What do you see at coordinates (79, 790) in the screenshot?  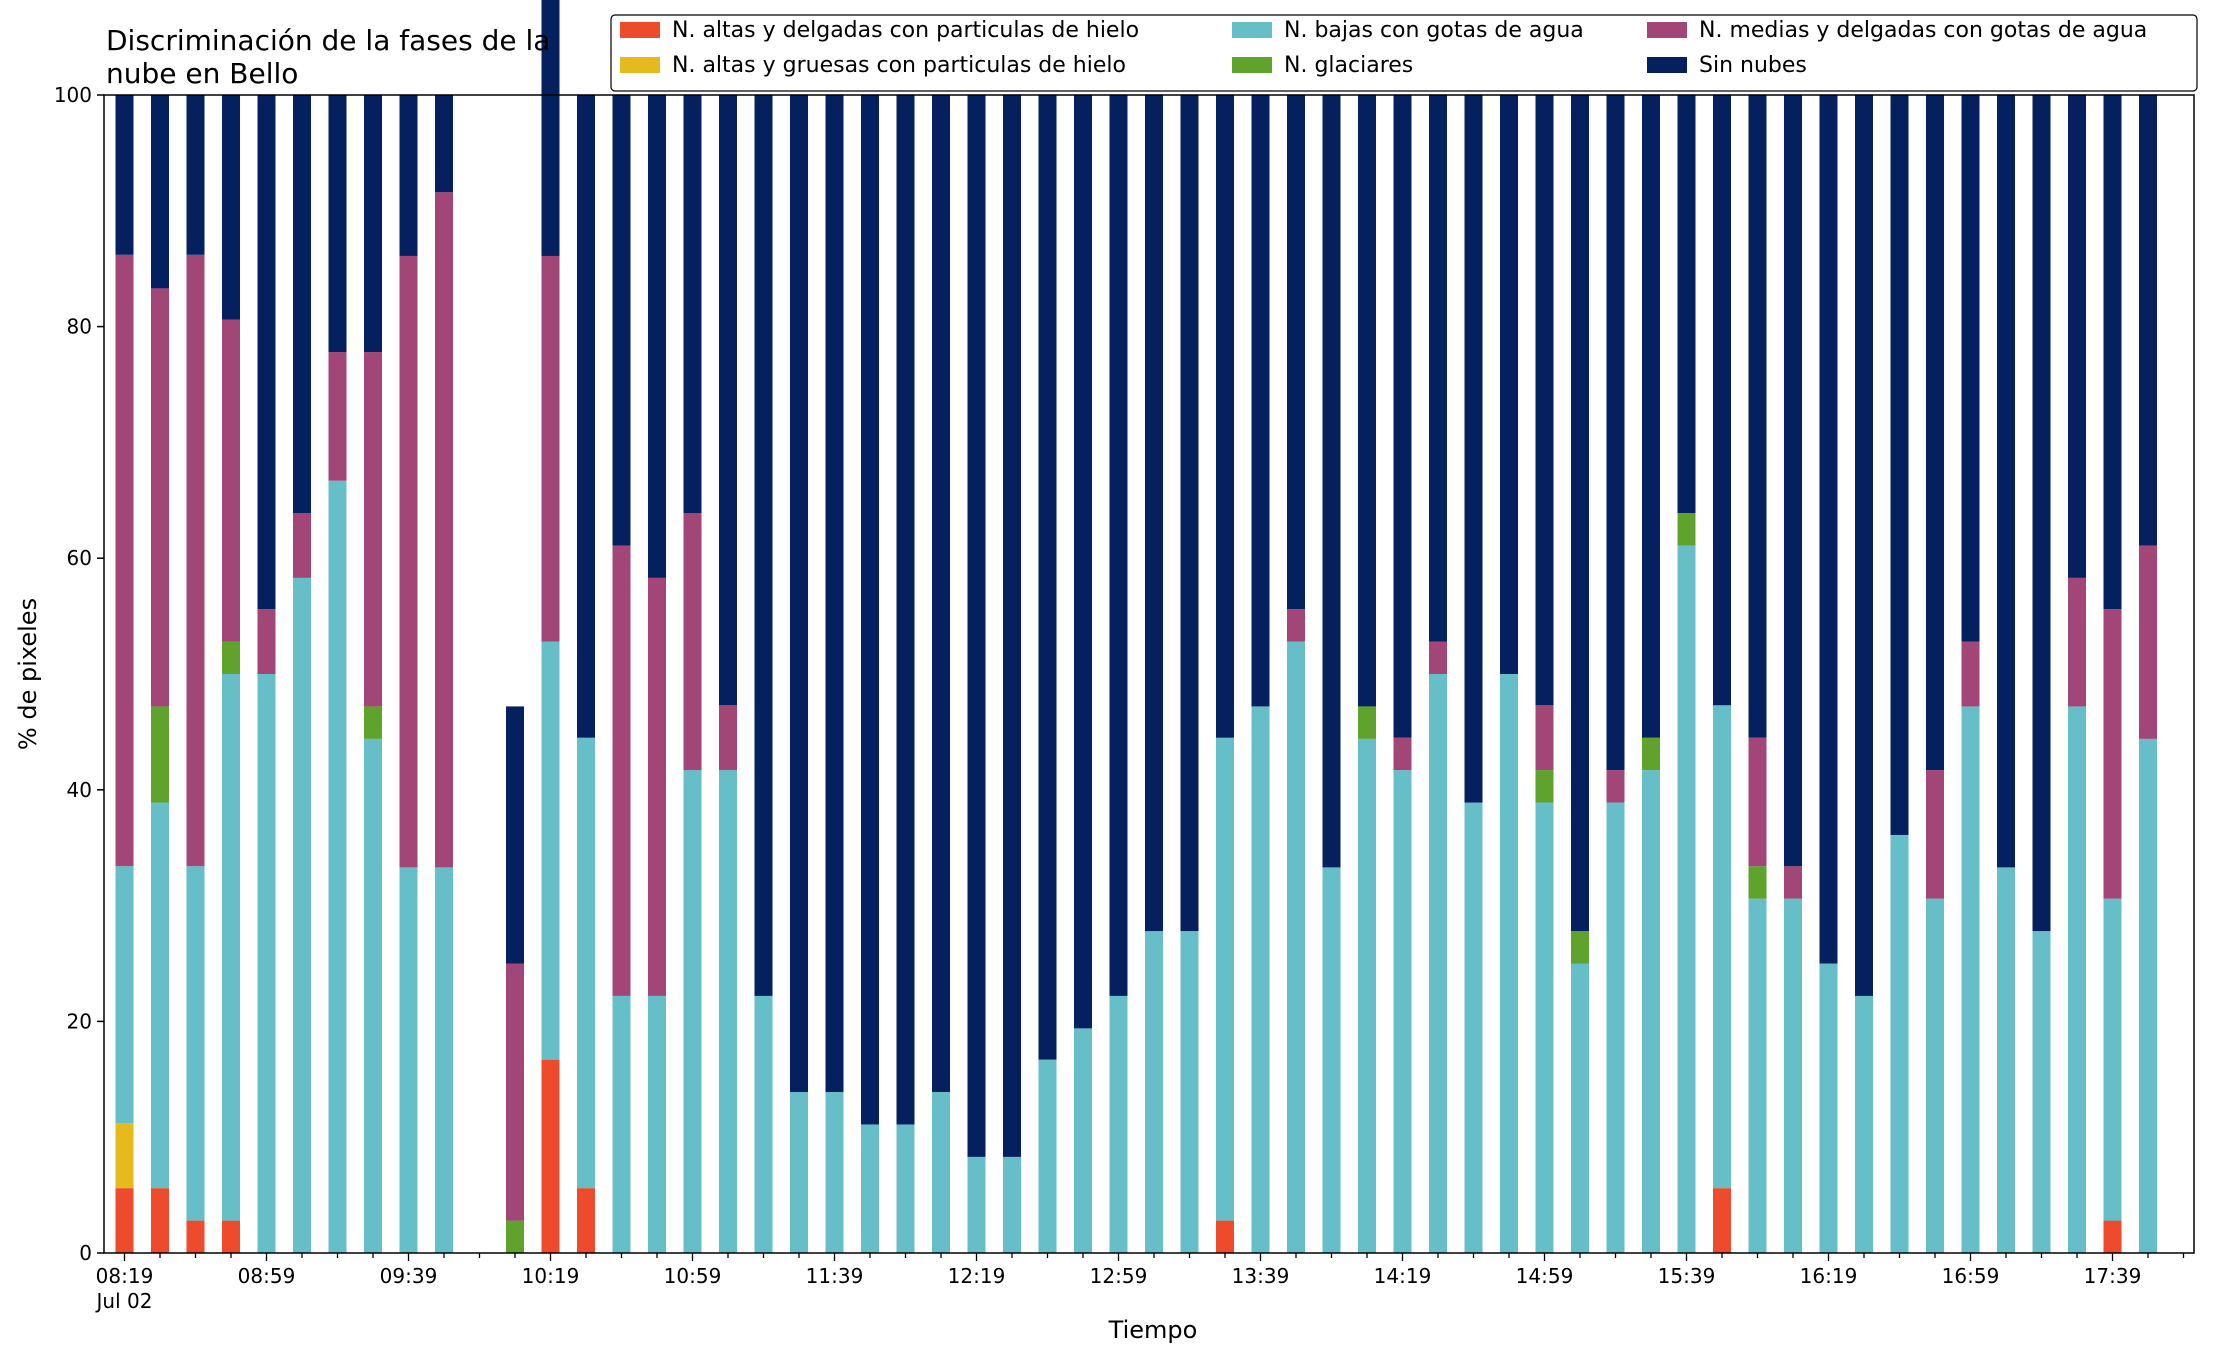 I see `y-tick-label: 40` at bounding box center [79, 790].